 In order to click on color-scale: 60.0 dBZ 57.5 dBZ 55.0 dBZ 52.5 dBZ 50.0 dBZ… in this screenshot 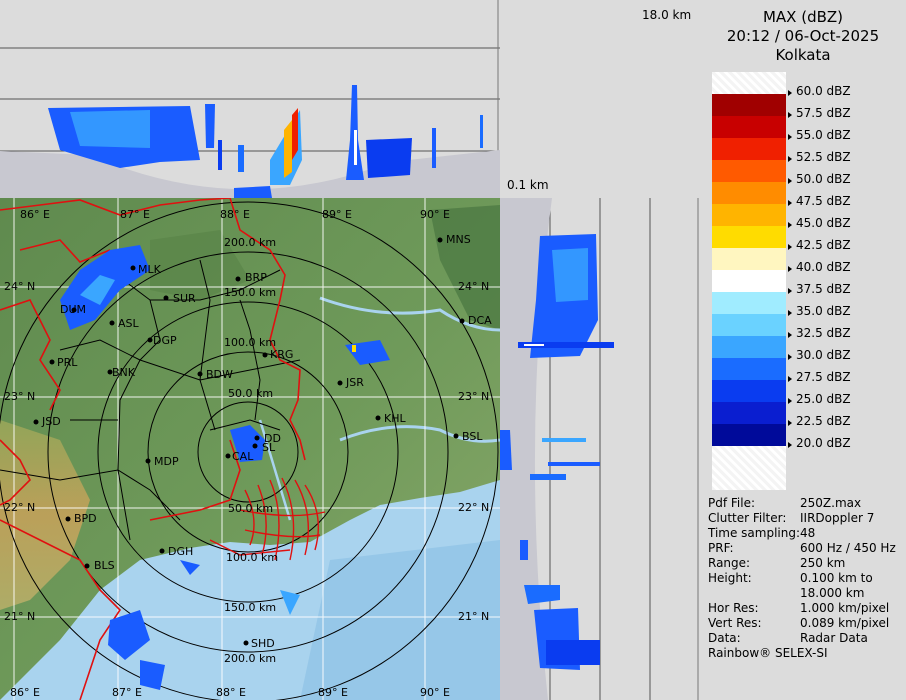, I will do `click(802, 282)`.